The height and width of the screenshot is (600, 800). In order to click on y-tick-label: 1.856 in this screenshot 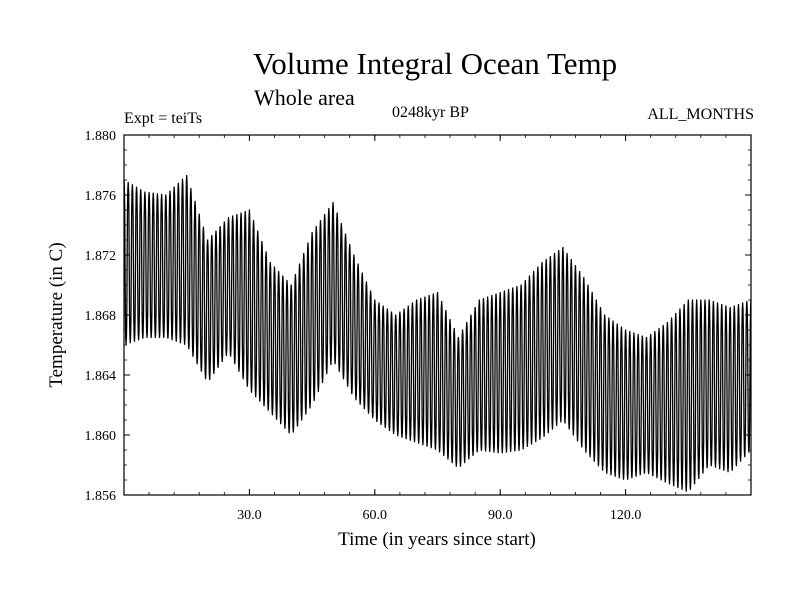, I will do `click(101, 496)`.